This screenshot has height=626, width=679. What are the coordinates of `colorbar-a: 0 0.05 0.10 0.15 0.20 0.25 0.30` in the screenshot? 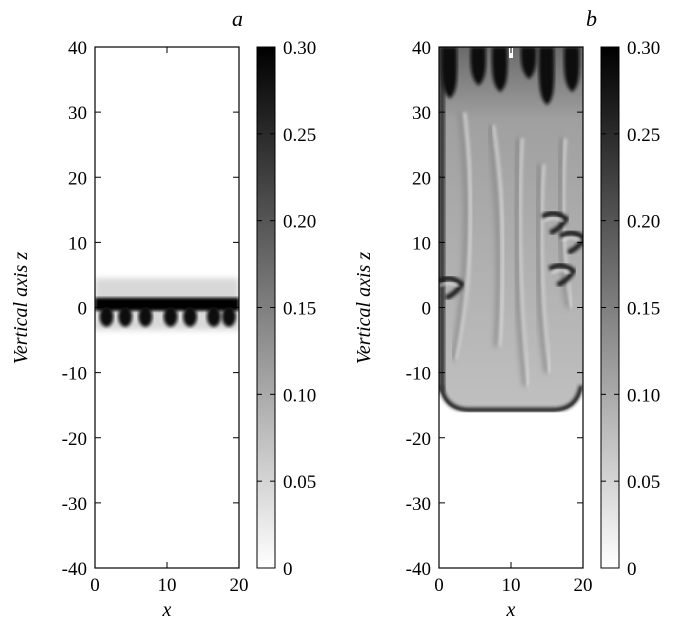 It's located at (286, 309).